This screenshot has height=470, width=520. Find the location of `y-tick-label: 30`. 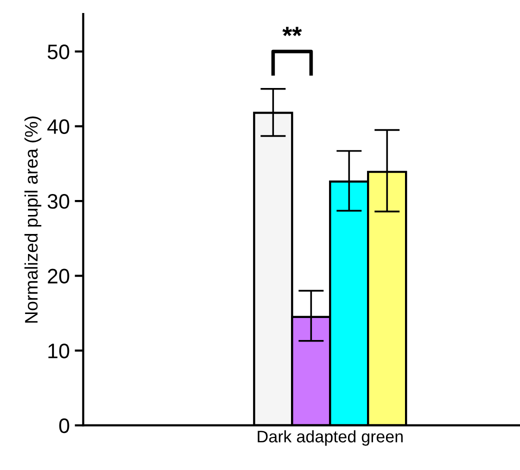

y-tick-label: 30 is located at coordinates (59, 201).